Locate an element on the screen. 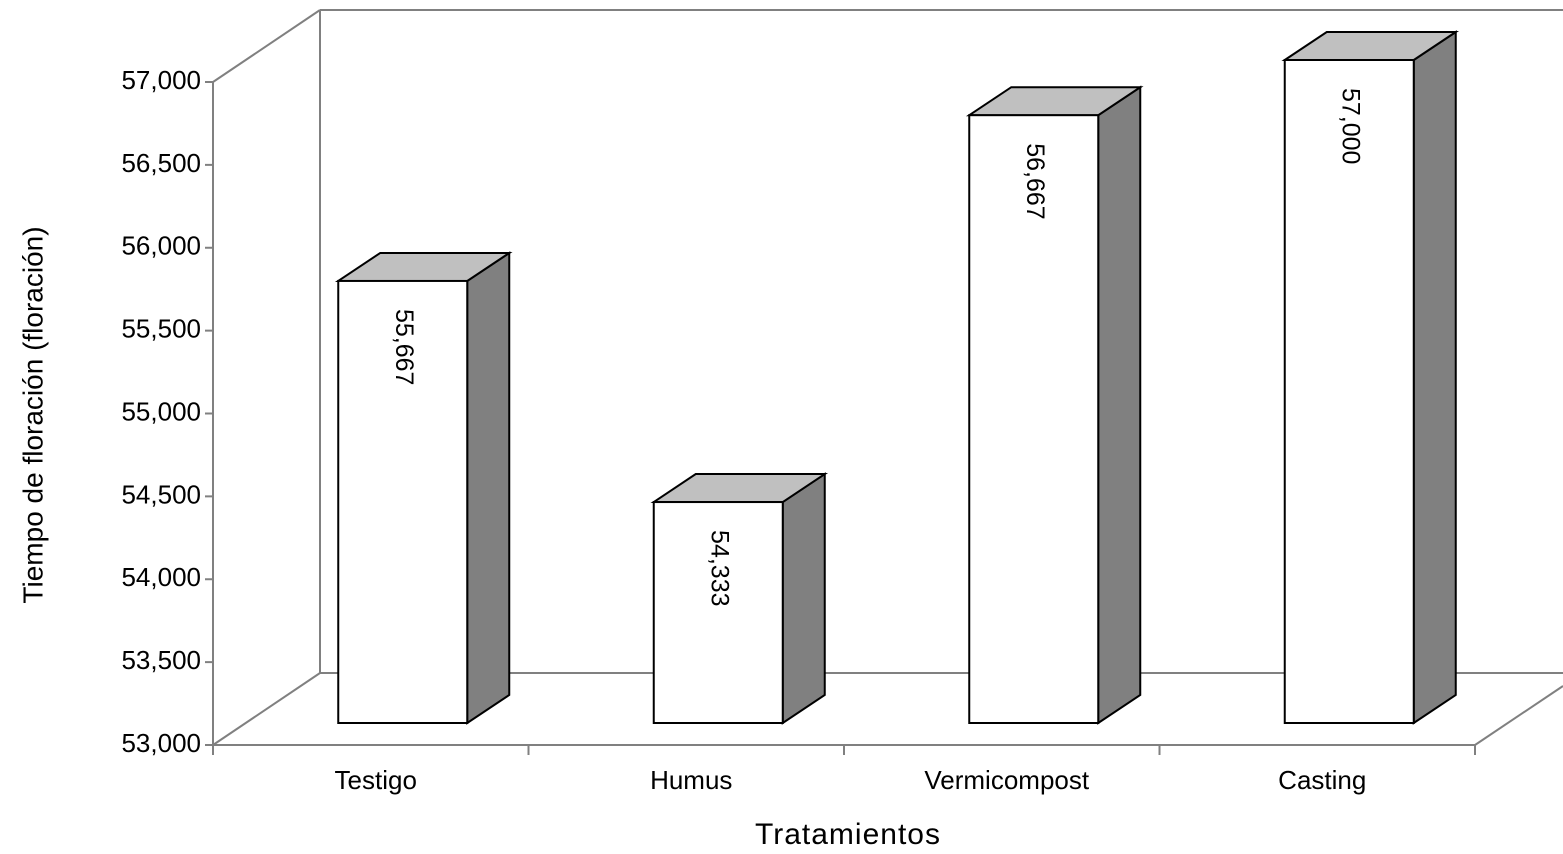 The height and width of the screenshot is (854, 1563). x-axis-title: Tratamientos is located at coordinates (848, 834).